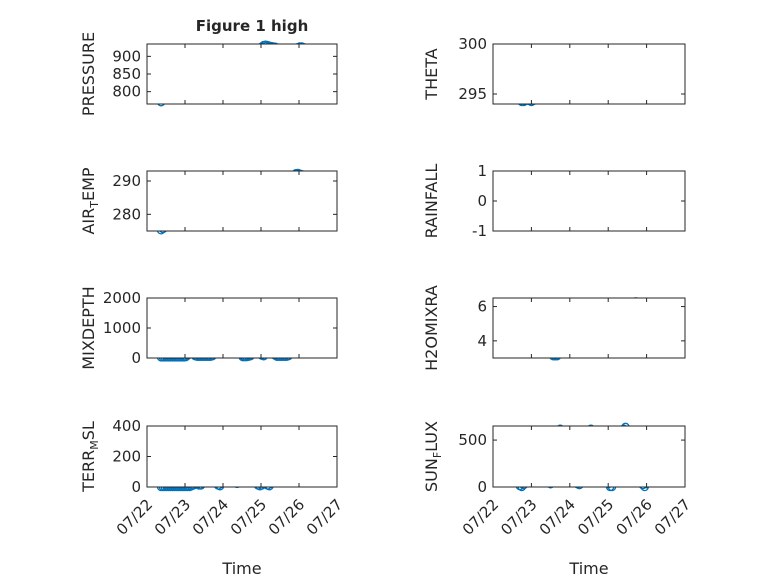 The width and height of the screenshot is (778, 583). What do you see at coordinates (88, 74) in the screenshot?
I see `y-axis-label: PRESSURE` at bounding box center [88, 74].